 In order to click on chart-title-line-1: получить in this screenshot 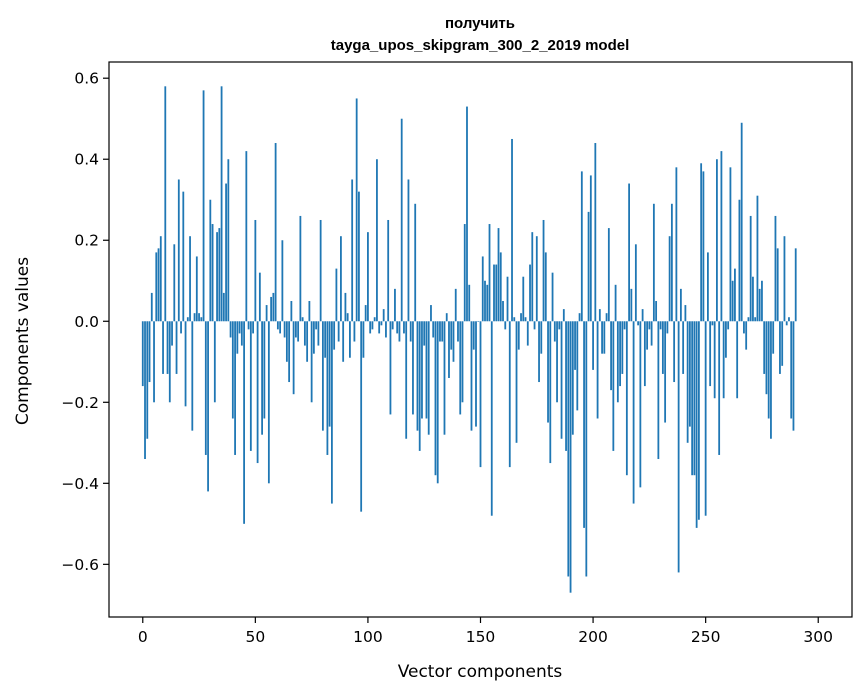, I will do `click(480, 23)`.